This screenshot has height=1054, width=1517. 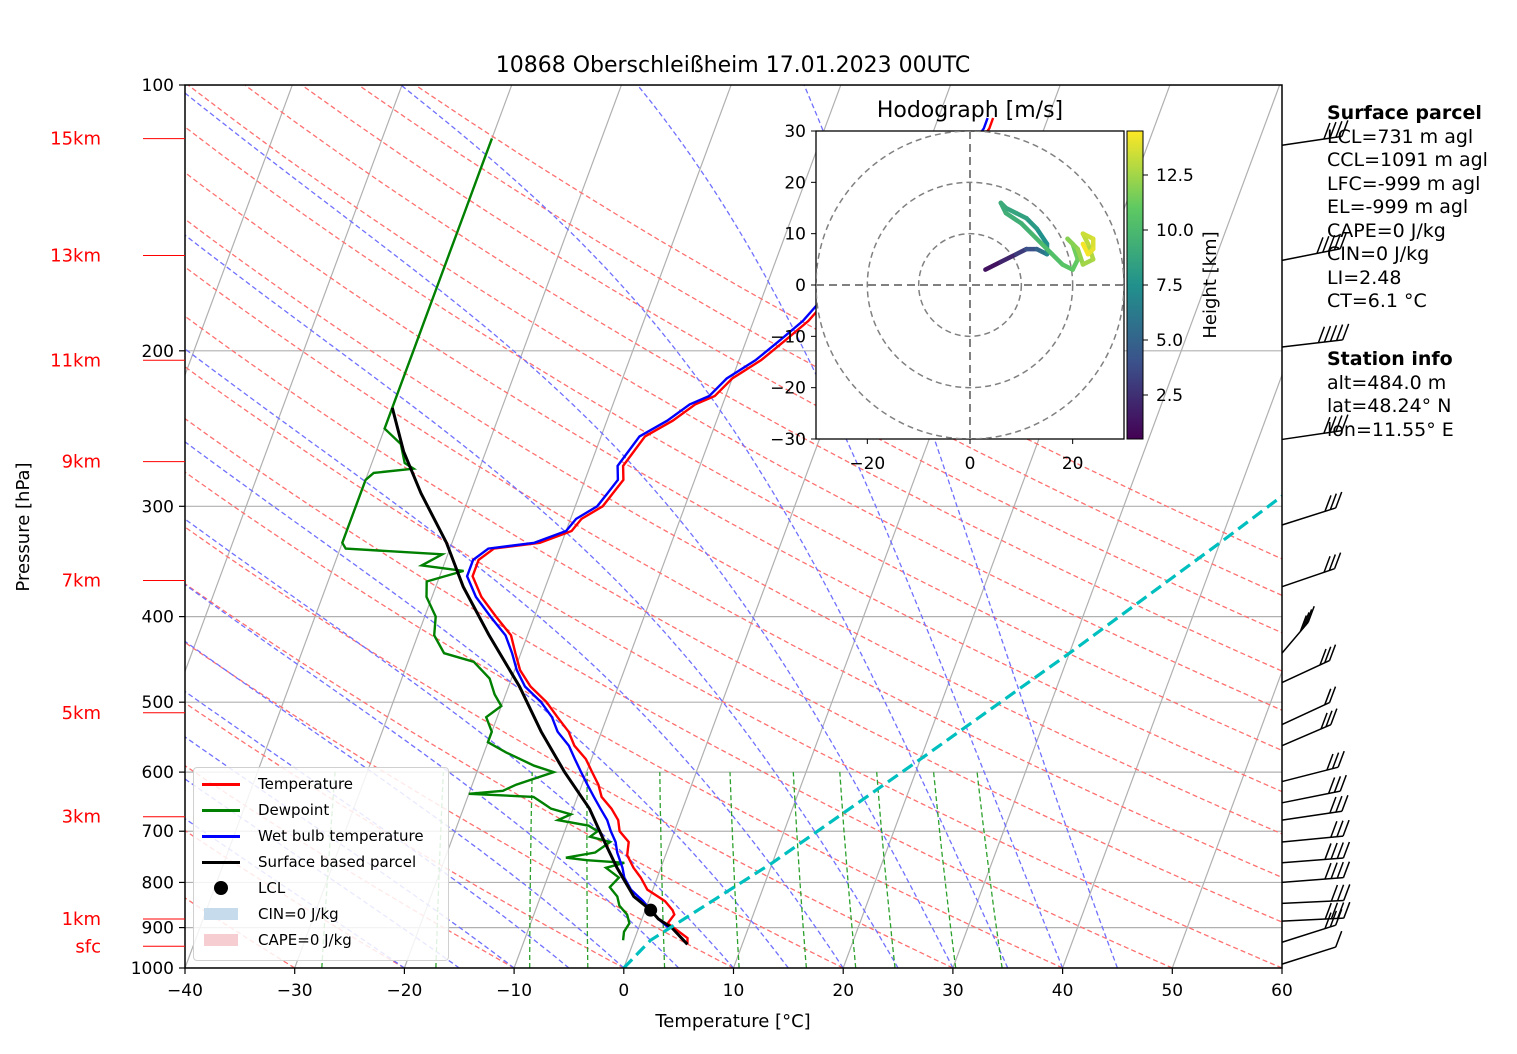 What do you see at coordinates (732, 1021) in the screenshot?
I see `x-axis-label: Temperature [°C]` at bounding box center [732, 1021].